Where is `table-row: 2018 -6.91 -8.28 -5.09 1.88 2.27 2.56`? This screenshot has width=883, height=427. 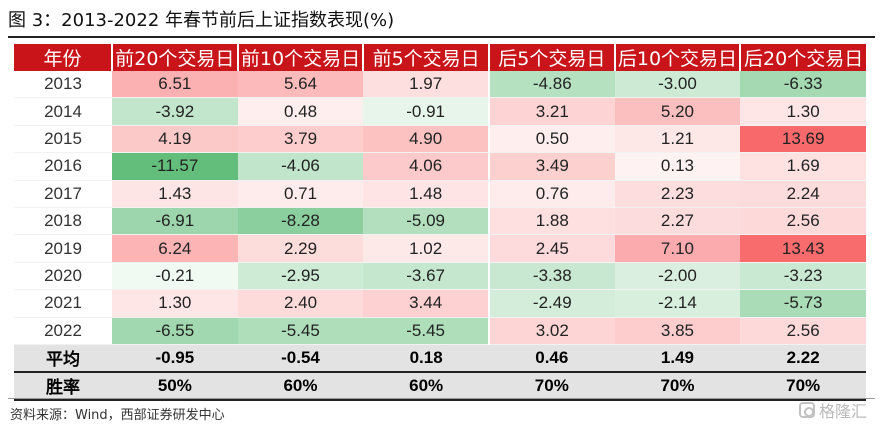 table-row: 2018 -6.91 -8.28 -5.09 1.88 2.27 2.56 is located at coordinates (440, 221).